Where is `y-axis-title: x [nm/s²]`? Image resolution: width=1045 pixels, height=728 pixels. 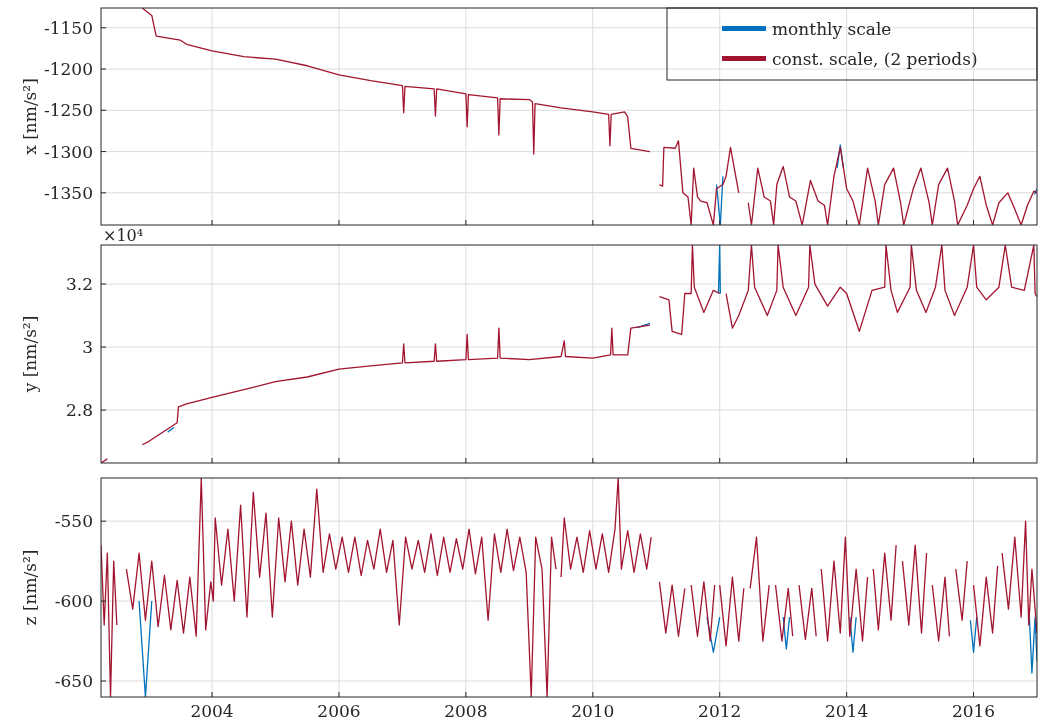 y-axis-title: x [nm/s²] is located at coordinates (30, 116).